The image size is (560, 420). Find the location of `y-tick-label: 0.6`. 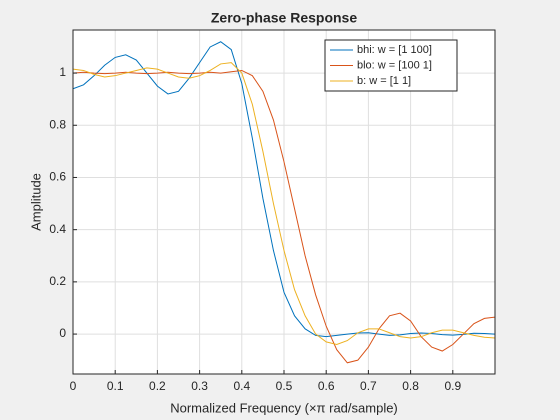

y-tick-label: 0.6 is located at coordinates (57, 177).